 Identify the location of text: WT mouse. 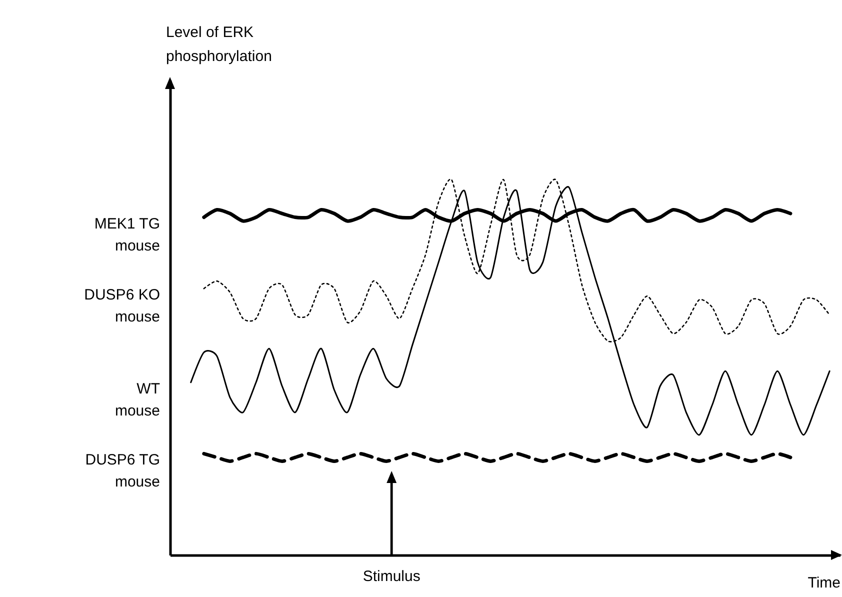
(137, 400).